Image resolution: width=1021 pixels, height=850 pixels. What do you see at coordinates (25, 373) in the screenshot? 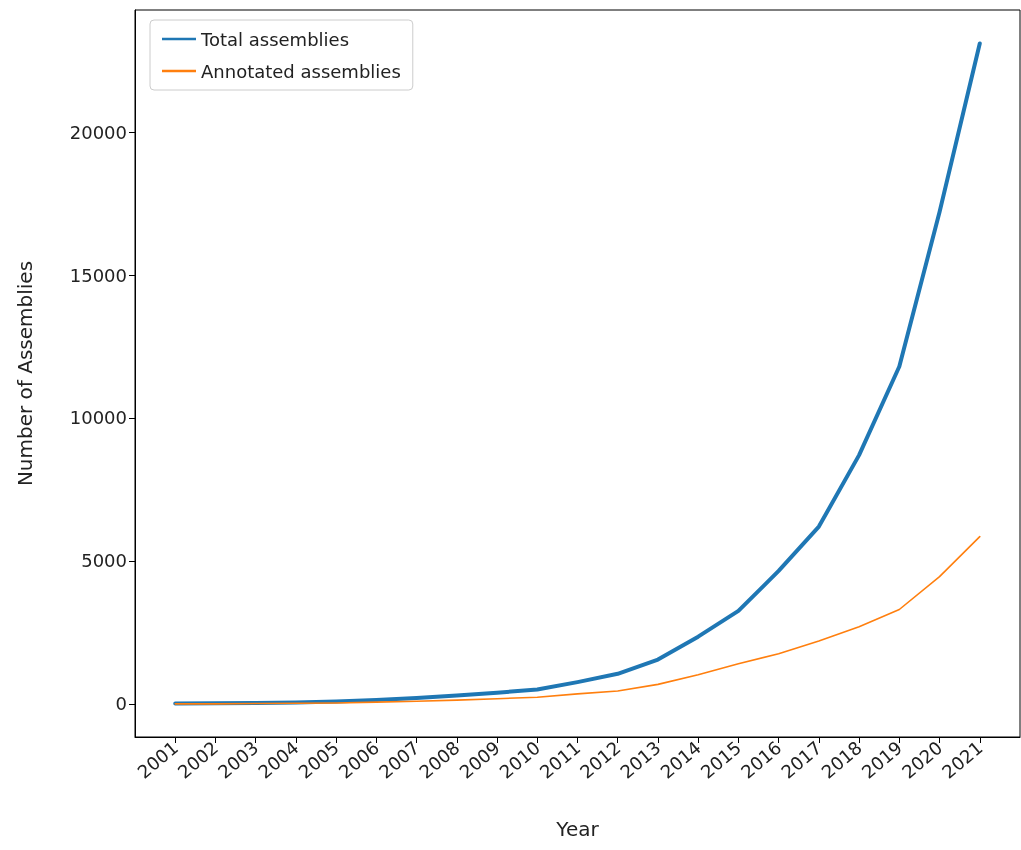
I see `y-axis-title: Number of Assemblies` at bounding box center [25, 373].